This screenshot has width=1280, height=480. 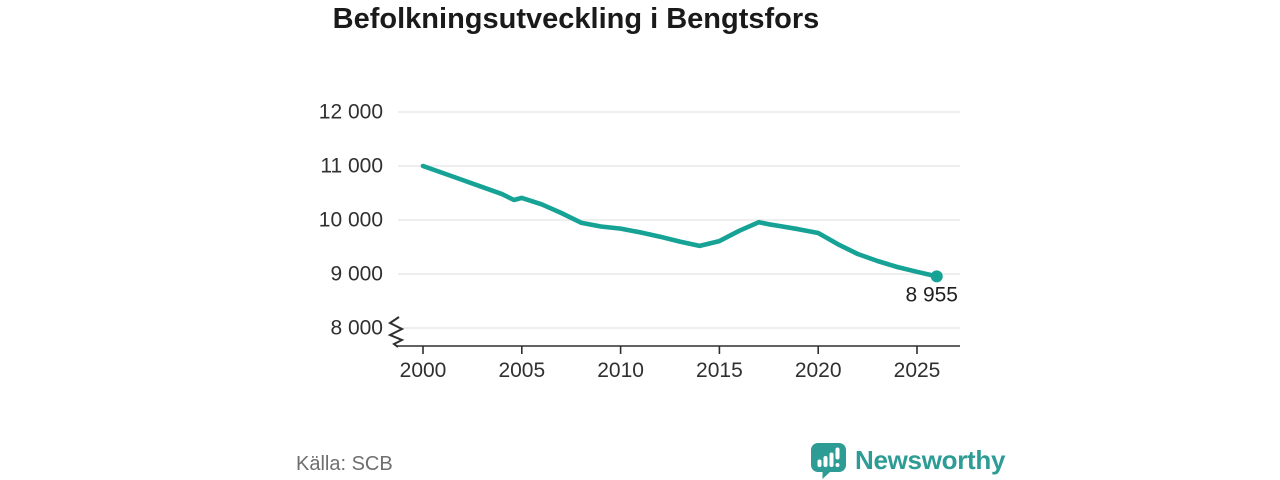 I want to click on newsworthy-logo: Newsworthy, so click(x=907, y=460).